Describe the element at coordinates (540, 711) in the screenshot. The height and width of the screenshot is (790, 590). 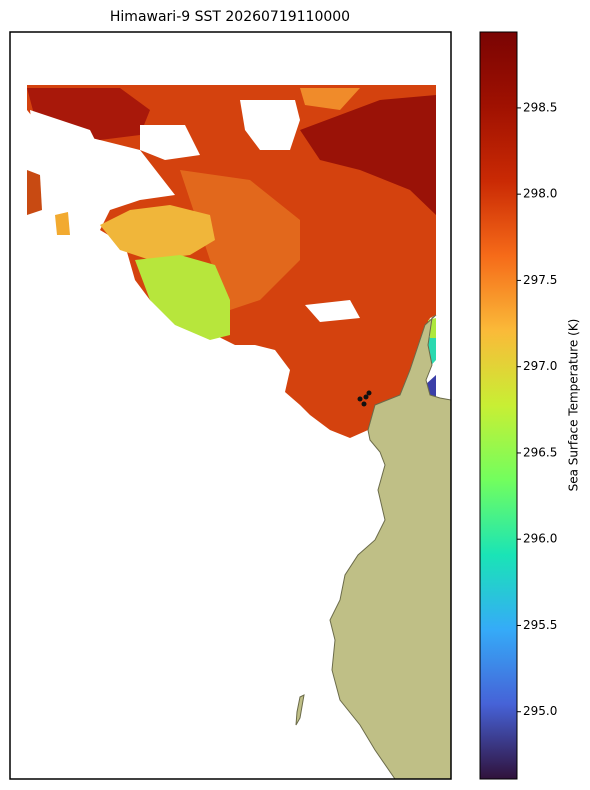
I see `colorbar-tick-label: 295.0` at that location.